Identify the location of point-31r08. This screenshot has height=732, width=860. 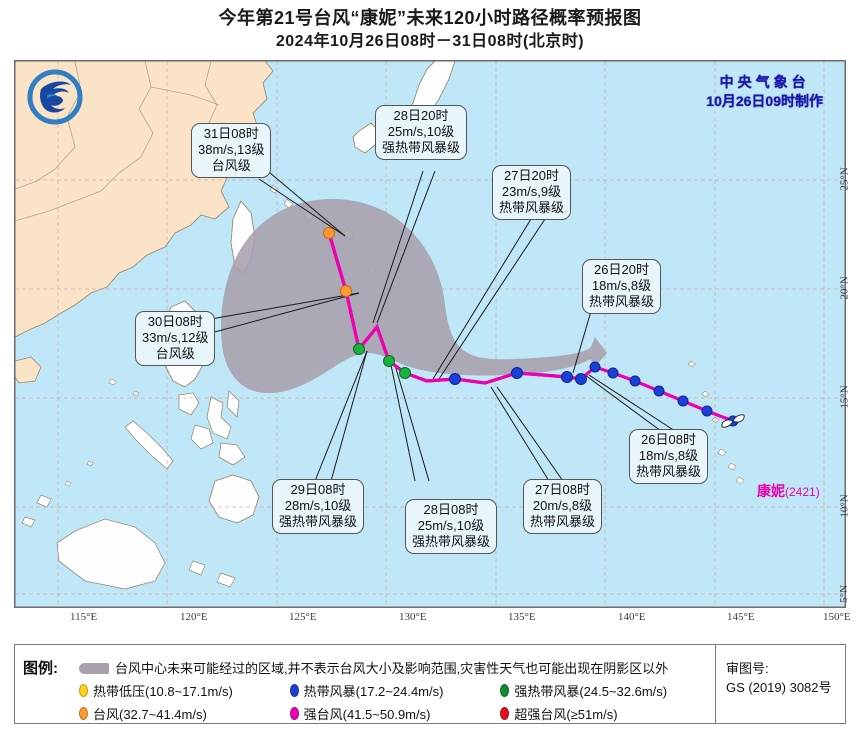
(329, 233).